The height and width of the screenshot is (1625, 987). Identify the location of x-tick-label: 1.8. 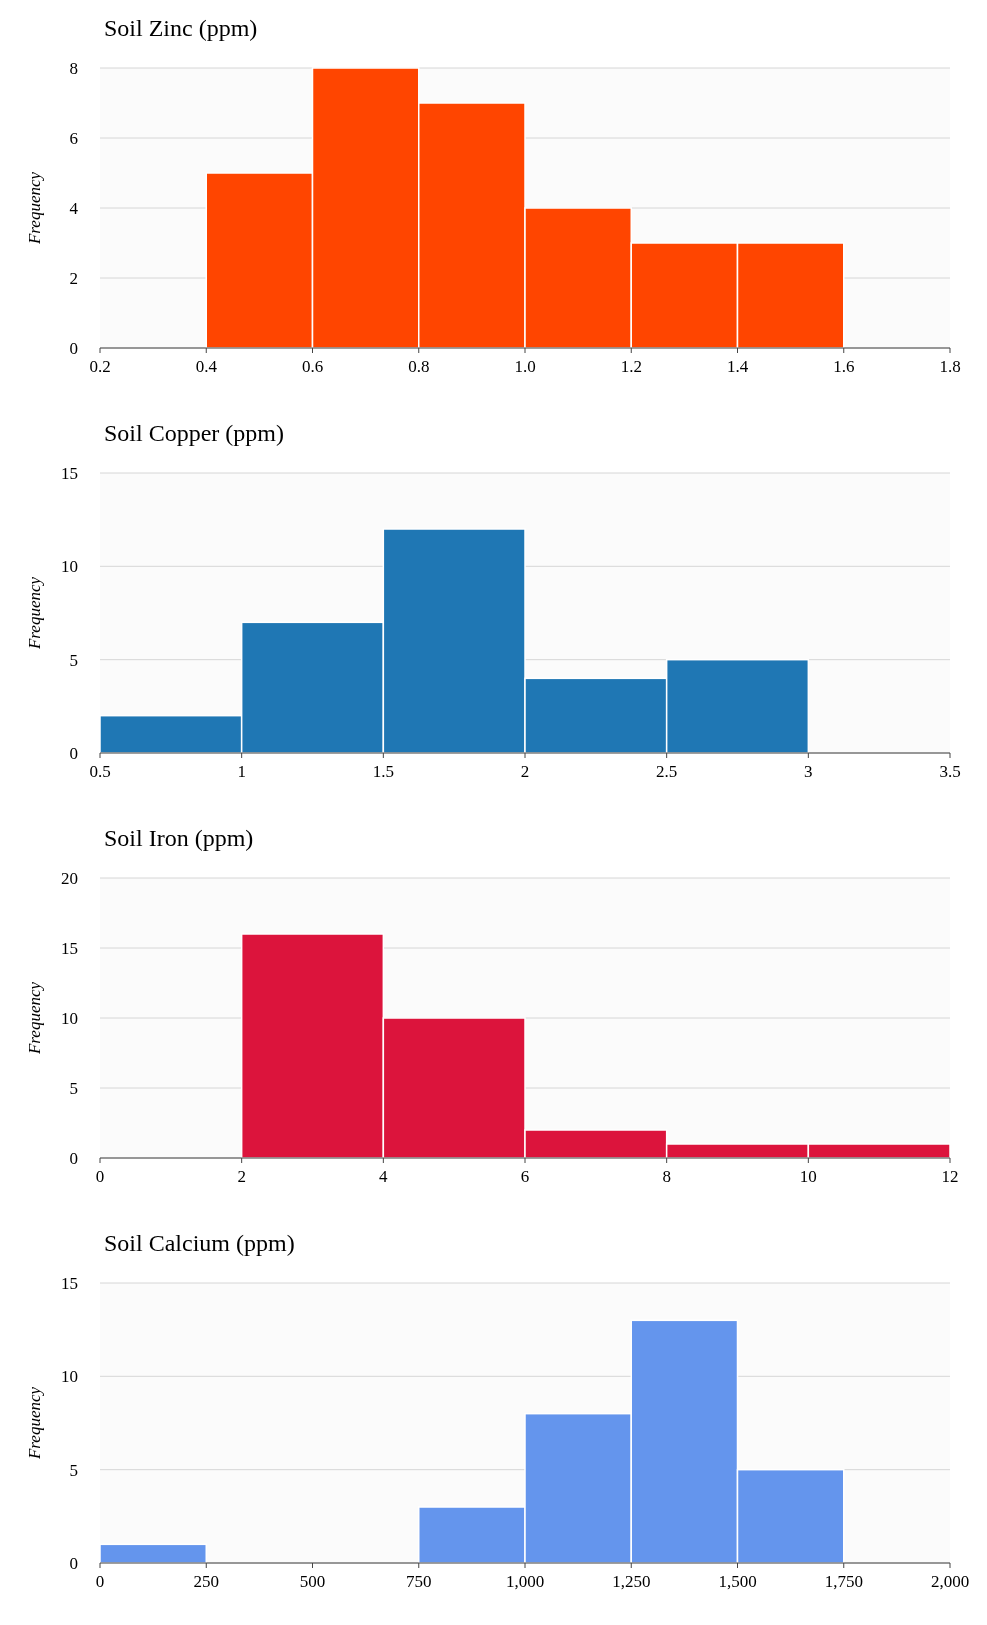
(950, 366).